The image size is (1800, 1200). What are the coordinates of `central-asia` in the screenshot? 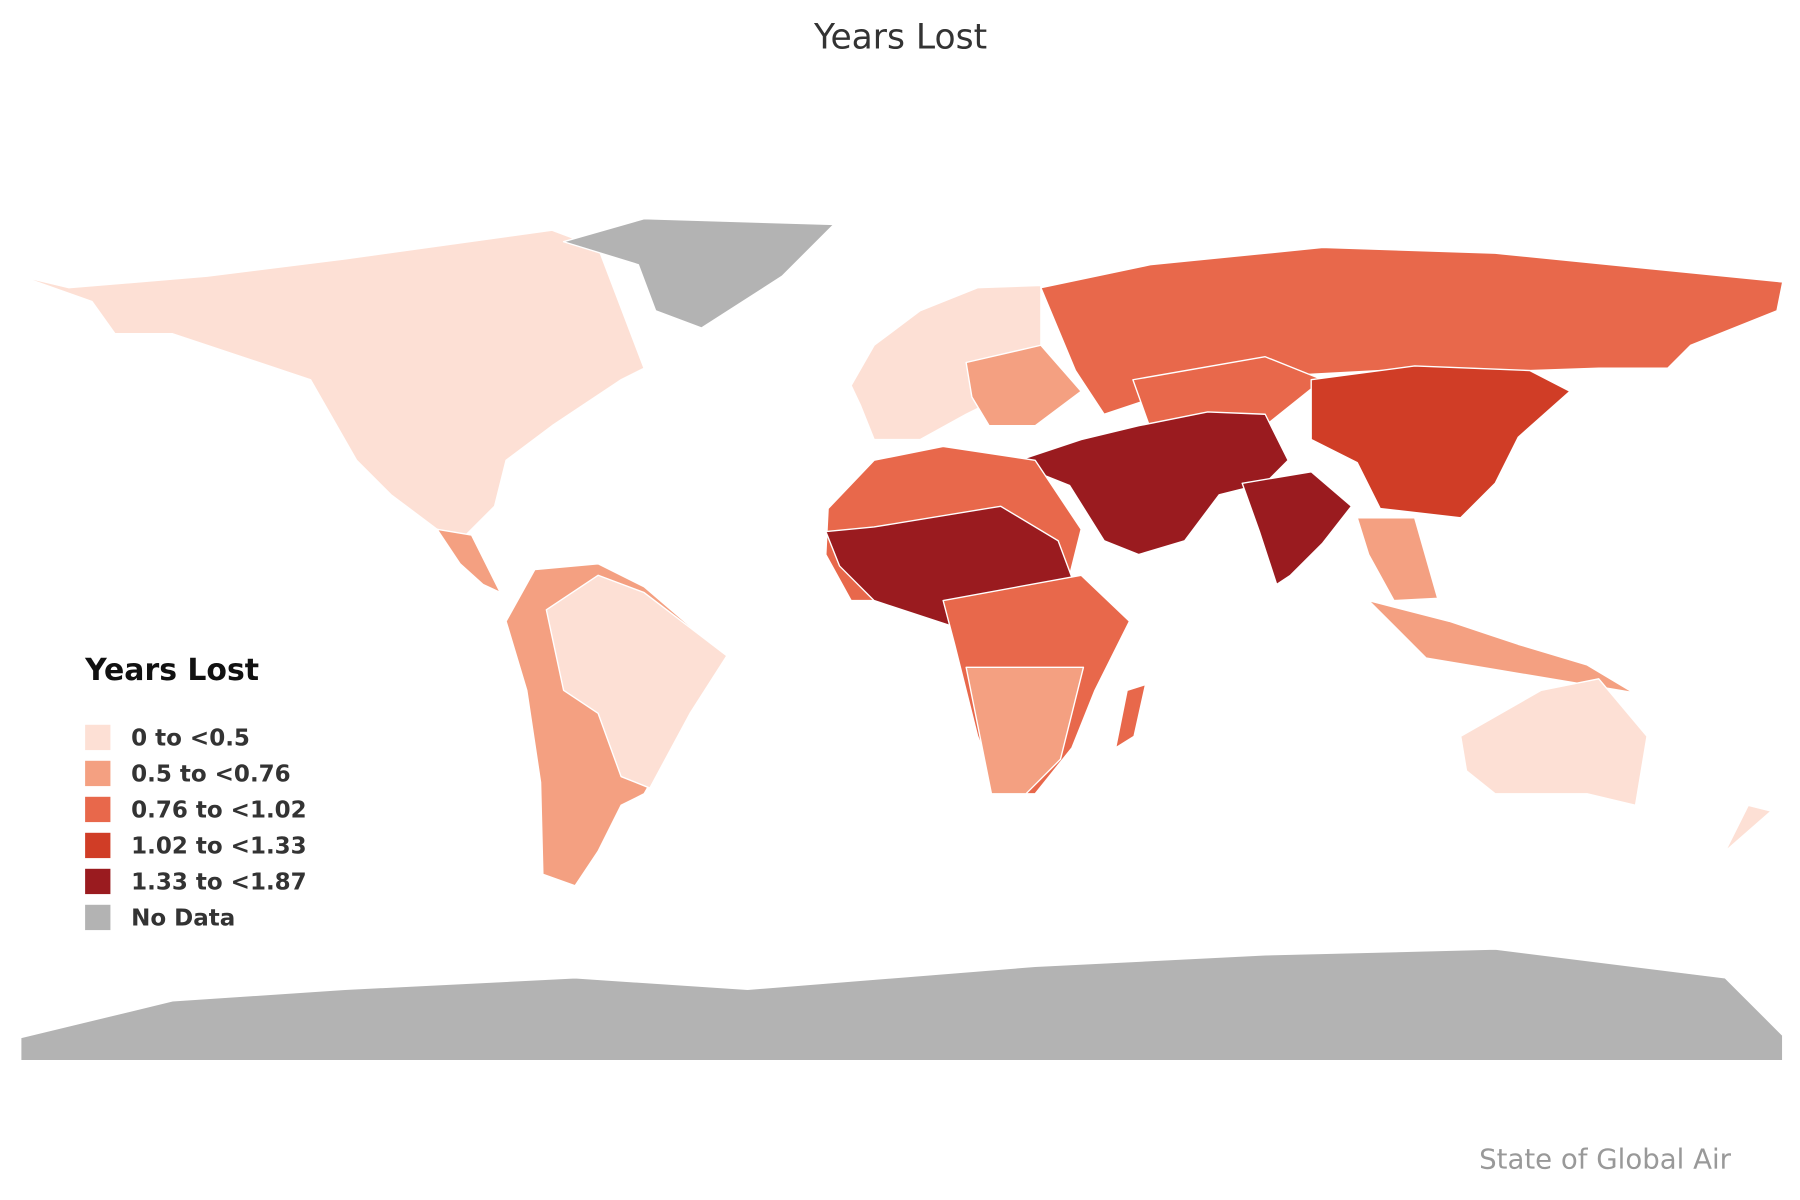 It's located at (1228, 392).